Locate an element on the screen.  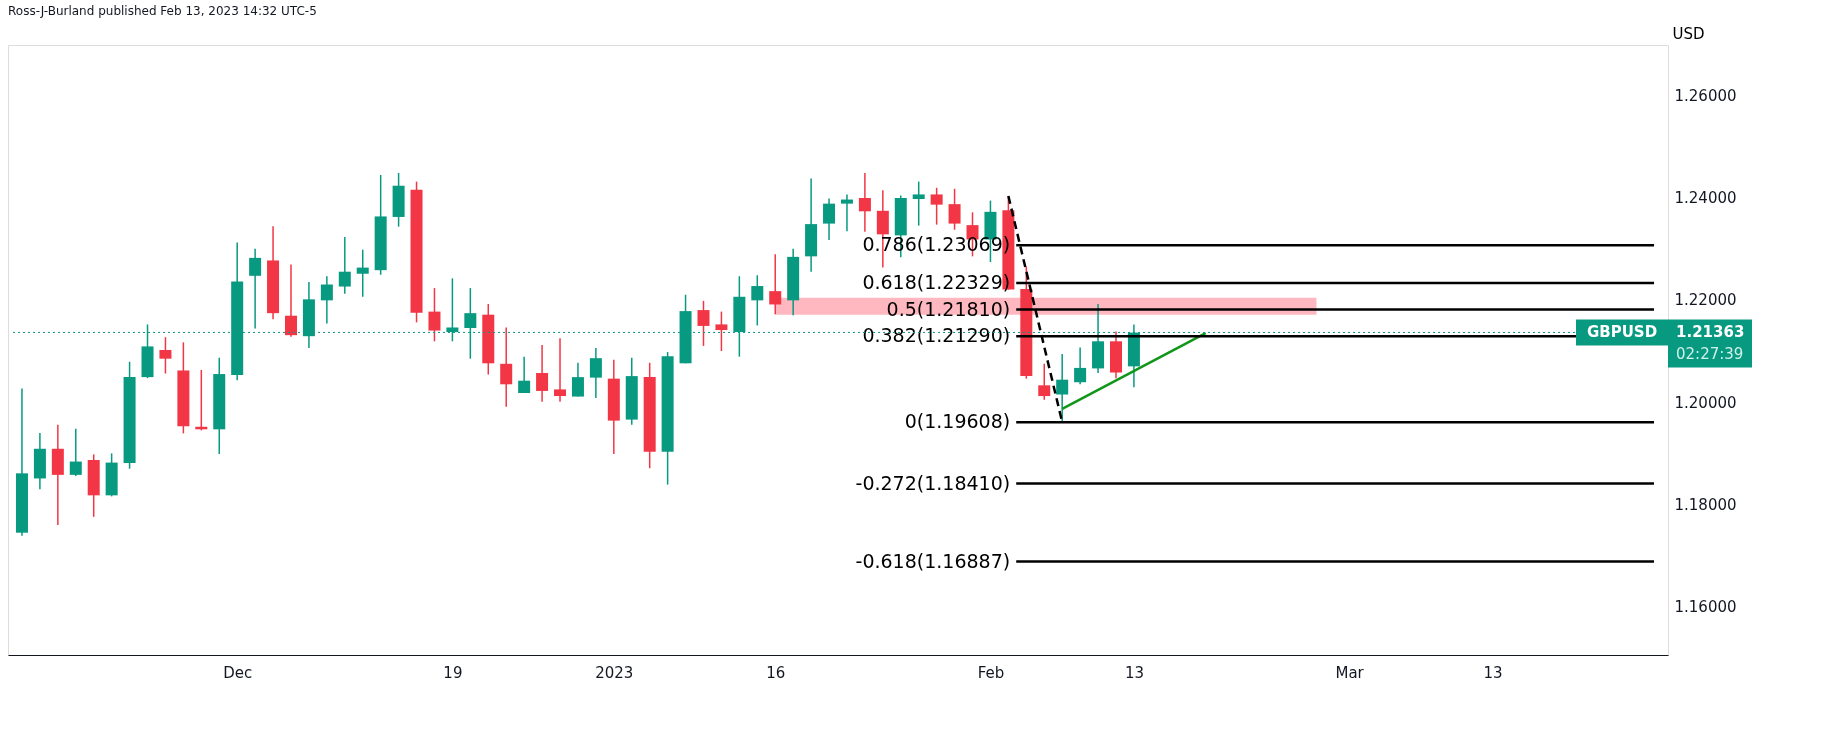
y-tick-label: 1.16000 is located at coordinates (1705, 607).